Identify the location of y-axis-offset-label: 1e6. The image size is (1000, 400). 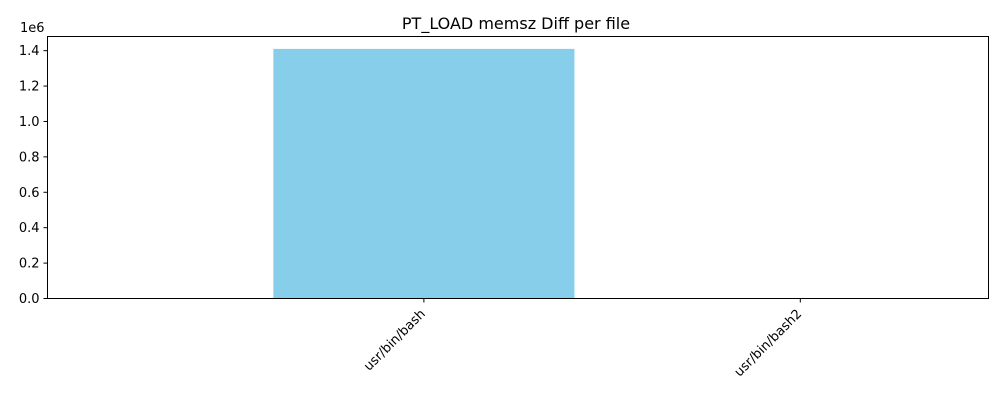
(32, 28).